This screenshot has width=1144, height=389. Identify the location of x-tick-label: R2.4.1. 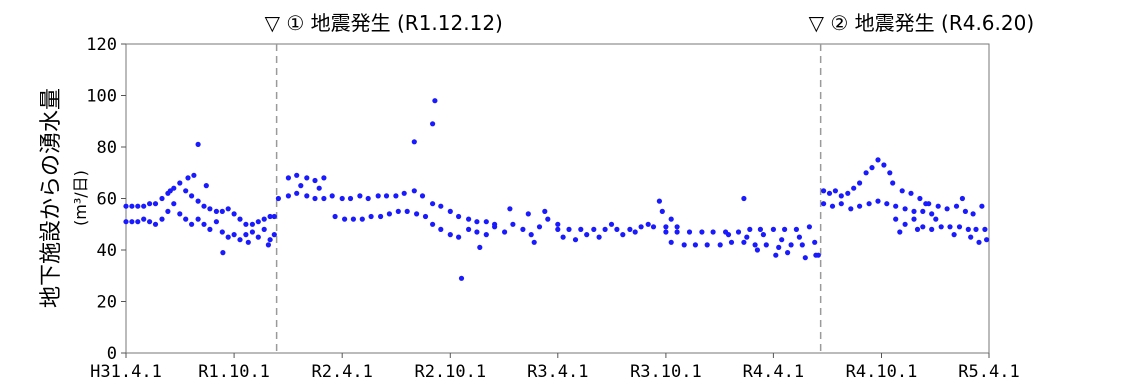
(341, 372).